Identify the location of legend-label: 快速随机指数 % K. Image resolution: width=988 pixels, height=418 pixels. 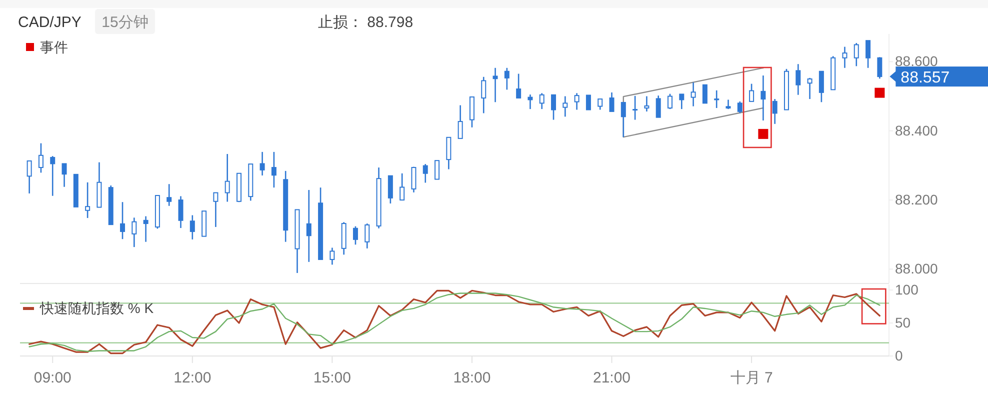
(96, 308).